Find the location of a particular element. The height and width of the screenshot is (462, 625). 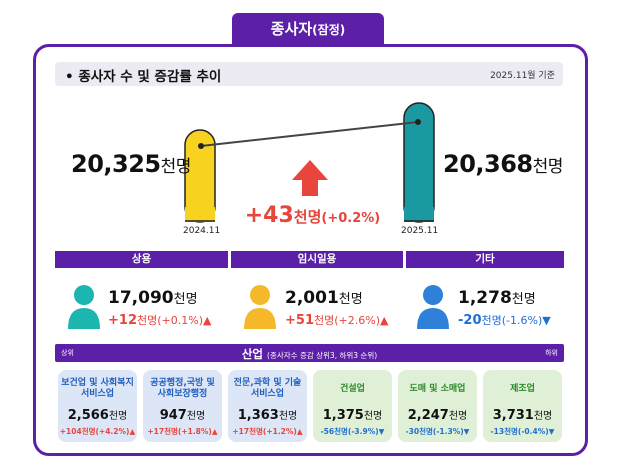

section-title: • 종사자 수 및 증감률 추이 is located at coordinates (143, 77).